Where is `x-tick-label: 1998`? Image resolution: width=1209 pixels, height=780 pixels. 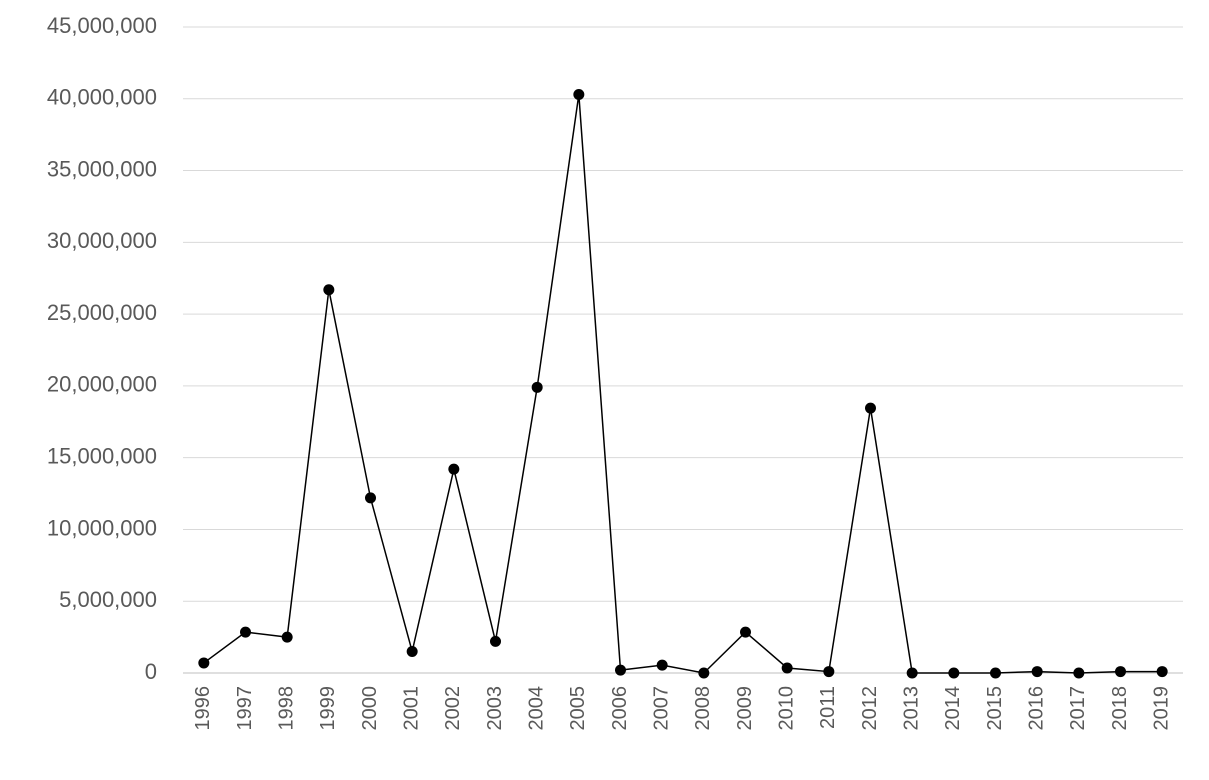
x-tick-label: 1998 is located at coordinates (286, 708).